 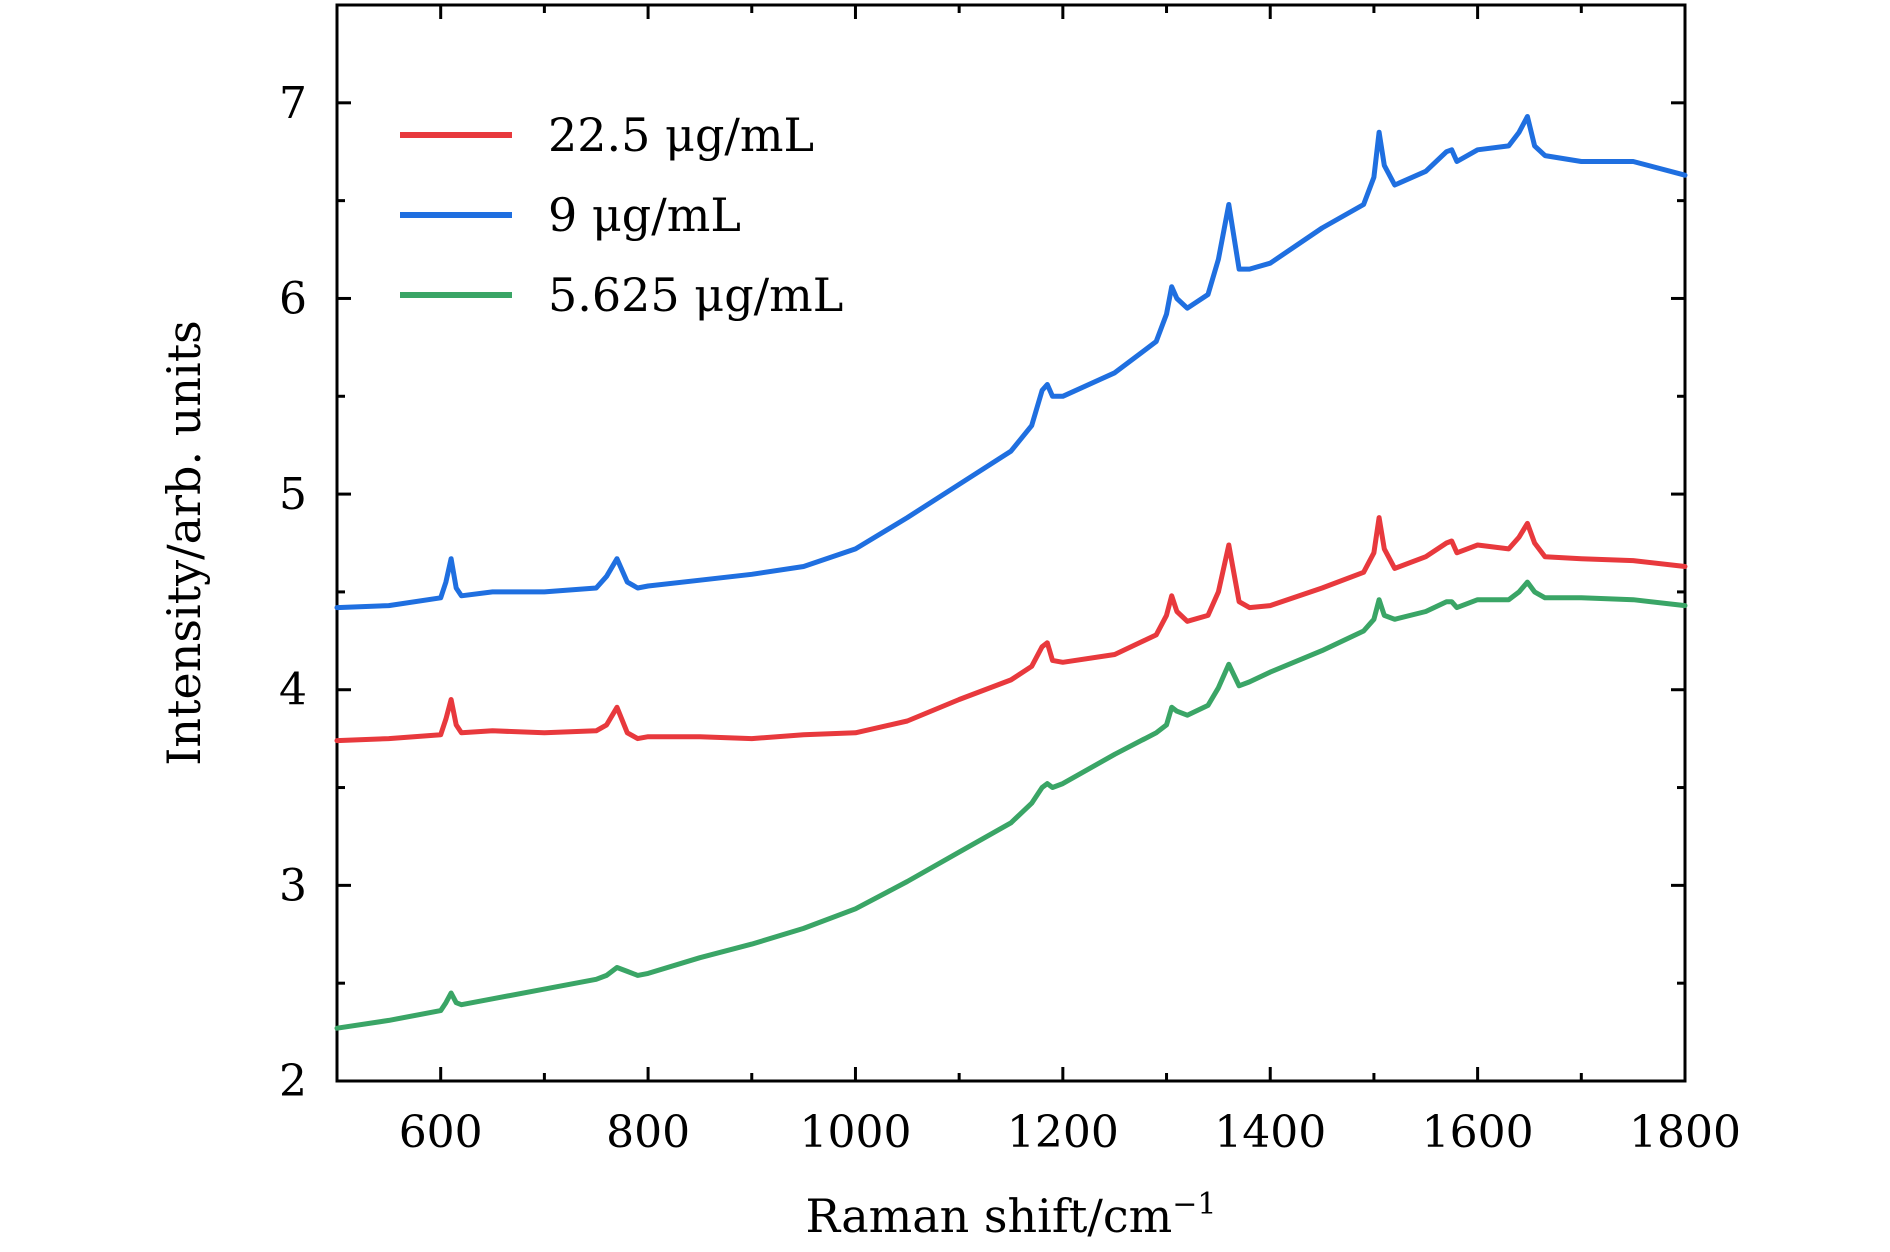 I want to click on y-tick-label: 7, so click(x=293, y=103).